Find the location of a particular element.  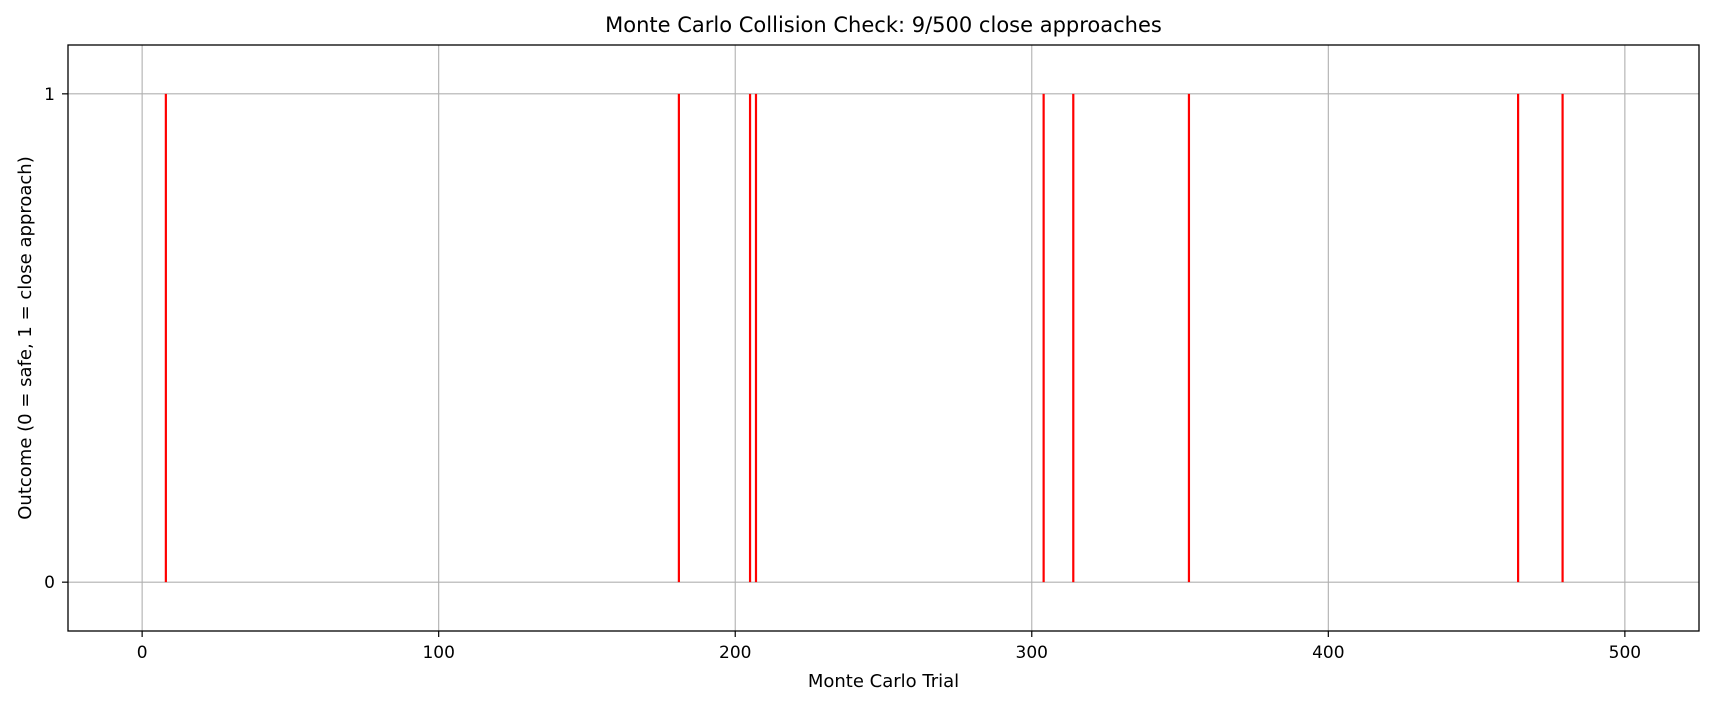

y-tick-label: 1 is located at coordinates (49, 95).